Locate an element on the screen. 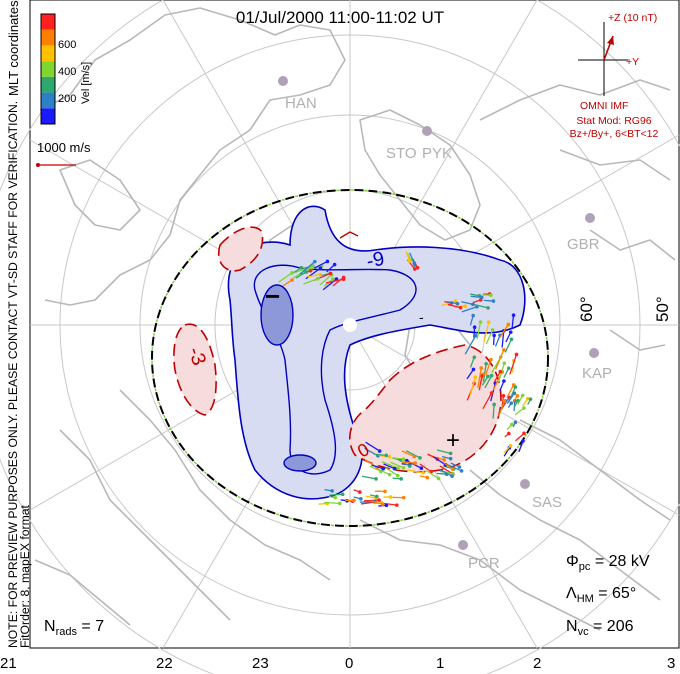 The image size is (680, 674). imf-y-label: +Y is located at coordinates (633, 62).